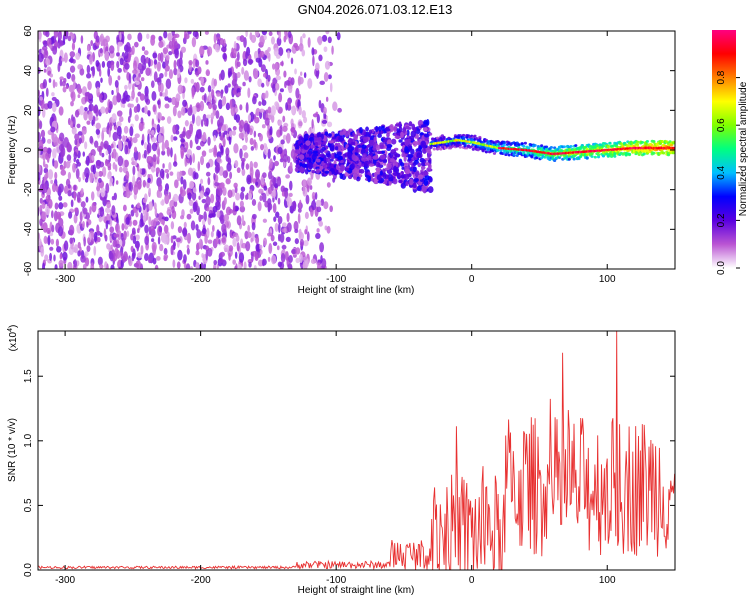 This screenshot has height=600, width=750. What do you see at coordinates (12, 450) in the screenshot?
I see `snr-ylabel: SNR (10 * v/v)` at bounding box center [12, 450].